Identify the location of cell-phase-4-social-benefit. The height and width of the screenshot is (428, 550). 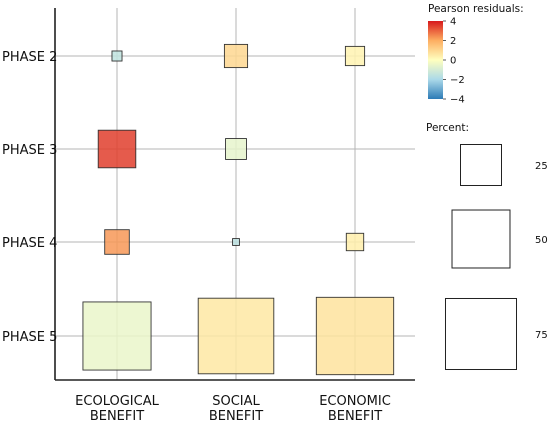
(236, 242).